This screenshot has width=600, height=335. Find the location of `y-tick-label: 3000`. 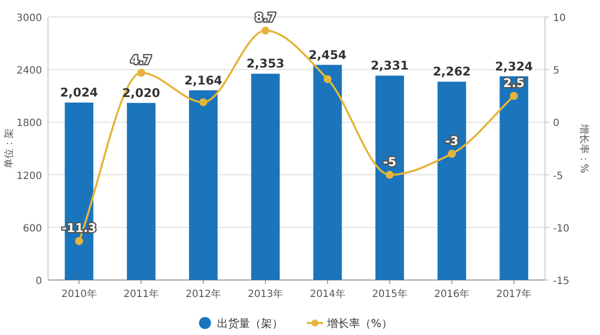

y-tick-label: 3000 is located at coordinates (29, 18).